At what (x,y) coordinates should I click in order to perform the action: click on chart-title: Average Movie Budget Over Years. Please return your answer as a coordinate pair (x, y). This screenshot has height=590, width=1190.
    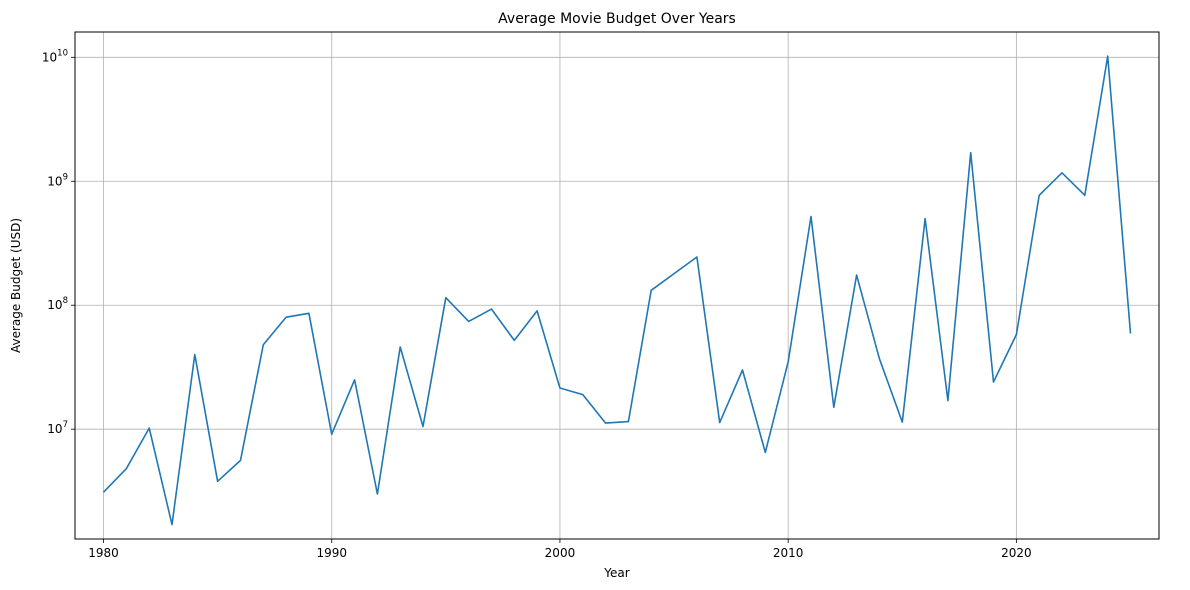
    Looking at the image, I should click on (617, 19).